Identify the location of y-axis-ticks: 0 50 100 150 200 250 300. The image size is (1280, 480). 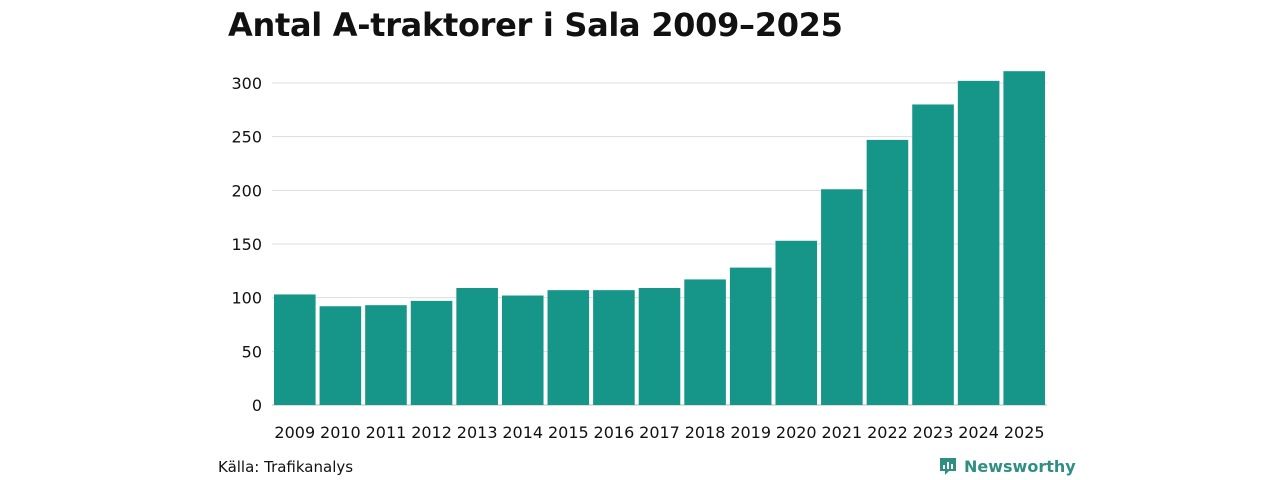
(246, 244).